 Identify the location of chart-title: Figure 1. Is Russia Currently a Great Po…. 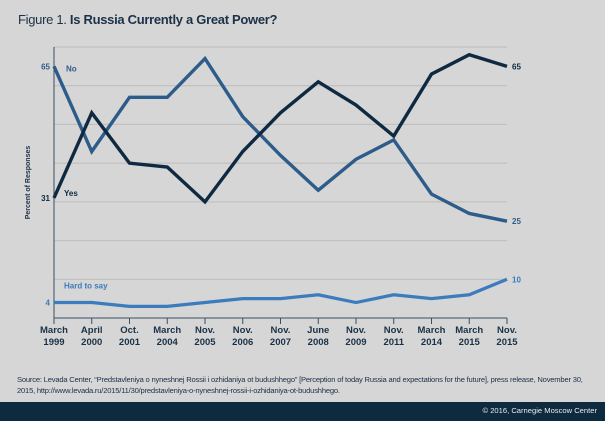
(147, 19).